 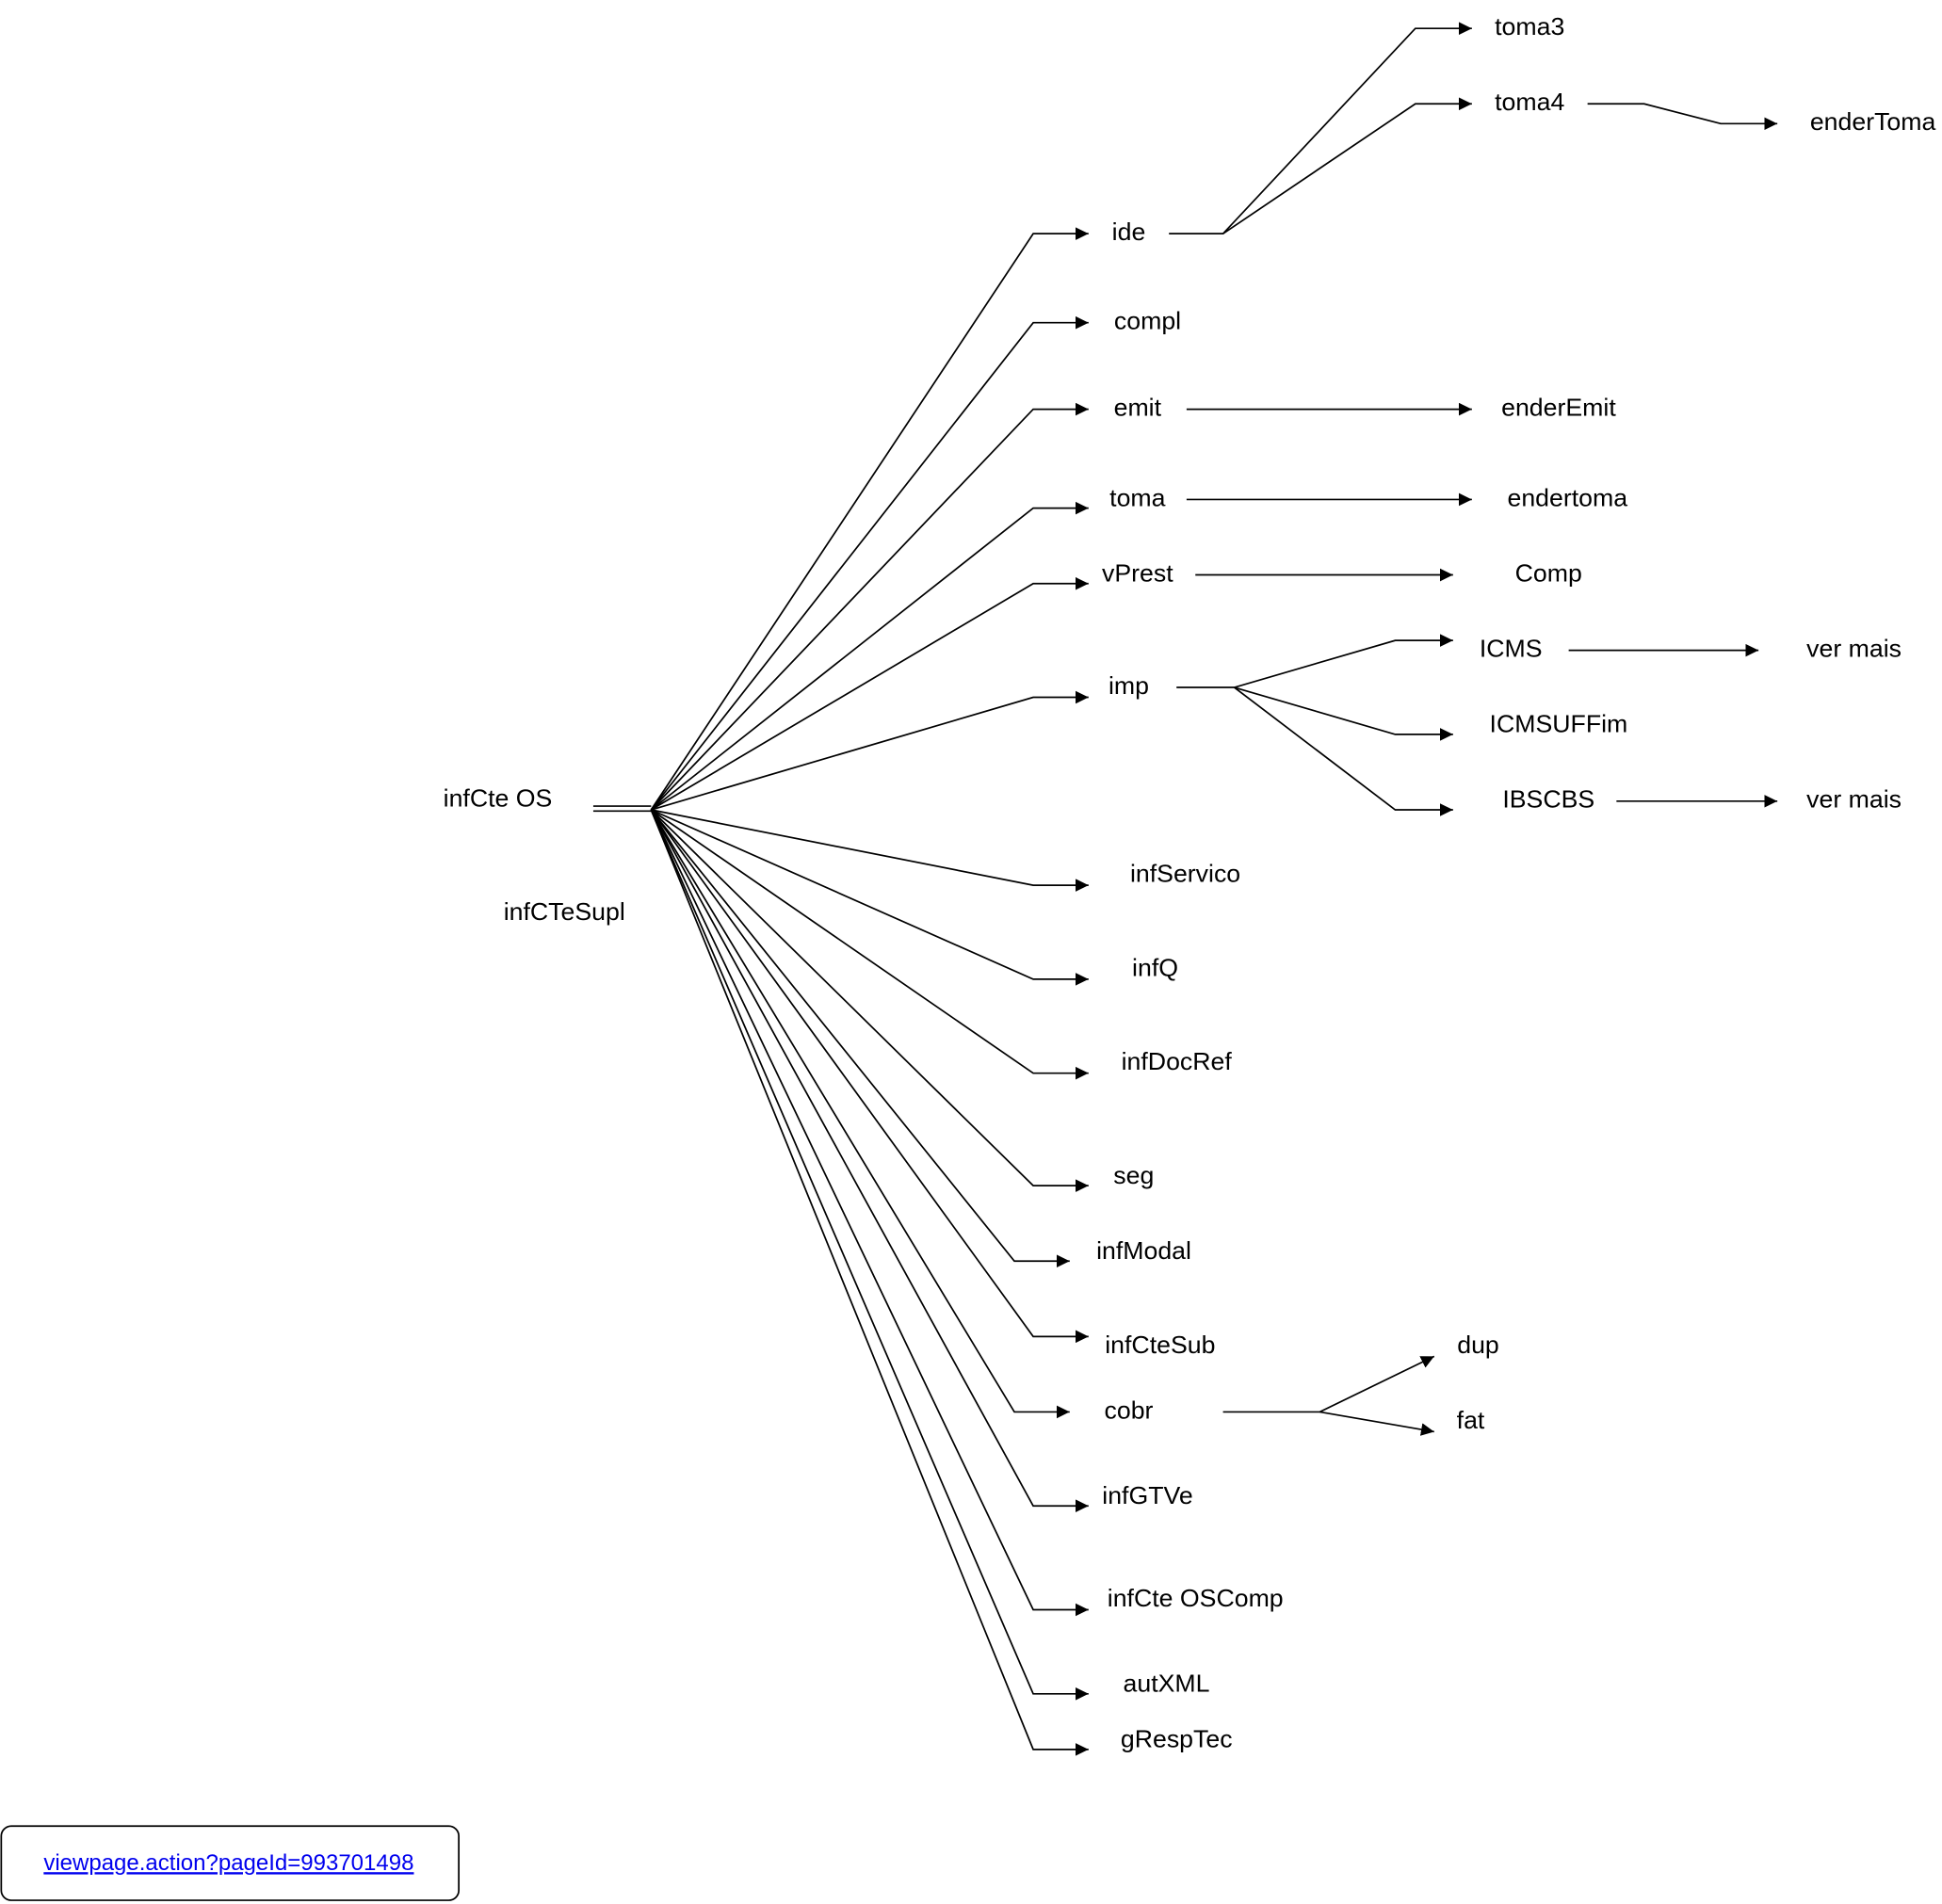 What do you see at coordinates (1478, 1345) in the screenshot?
I see `node-label: dup` at bounding box center [1478, 1345].